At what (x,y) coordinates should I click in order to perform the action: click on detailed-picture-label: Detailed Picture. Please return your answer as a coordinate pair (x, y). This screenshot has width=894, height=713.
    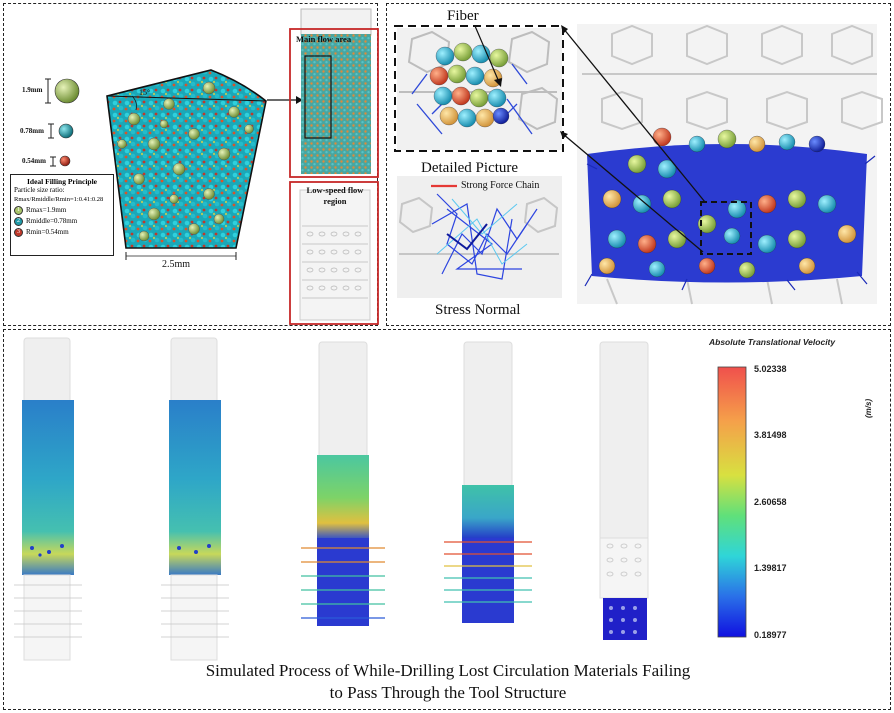
    Looking at the image, I should click on (470, 168).